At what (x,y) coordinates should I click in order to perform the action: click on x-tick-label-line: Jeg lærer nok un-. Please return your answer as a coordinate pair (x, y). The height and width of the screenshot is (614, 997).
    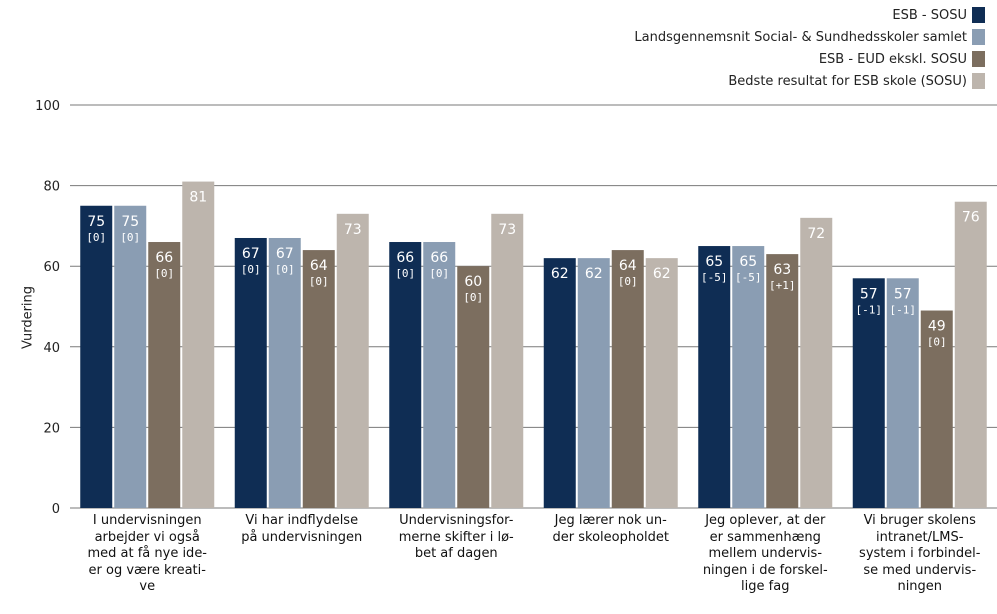
    Looking at the image, I should click on (610, 520).